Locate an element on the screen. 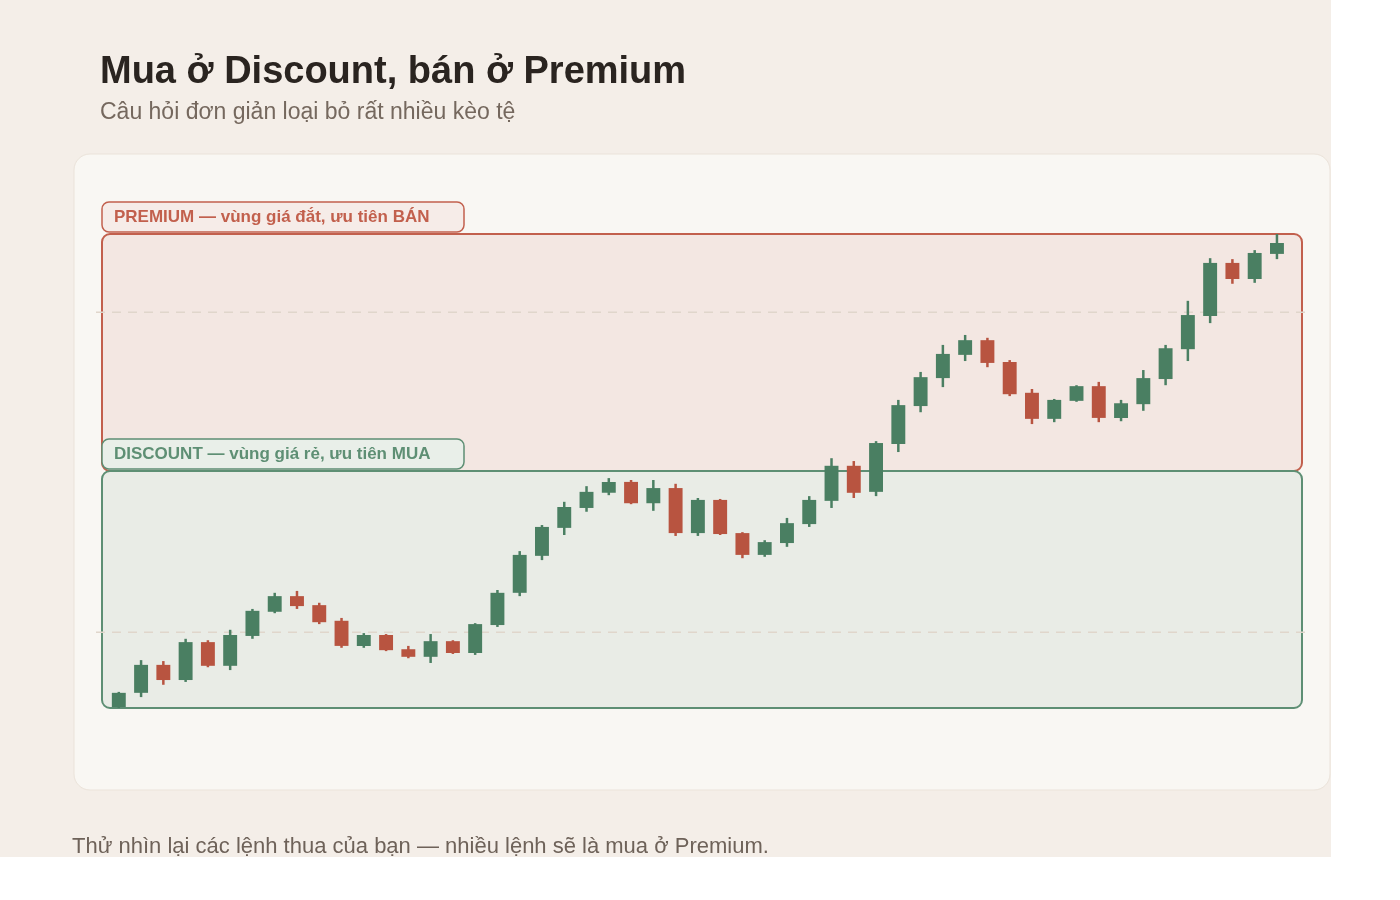  text: Thử nhìn lại các lệnh thua của bạn — nhiều lệnh sẽ là mua ở Premium. is located at coordinates (420, 845).